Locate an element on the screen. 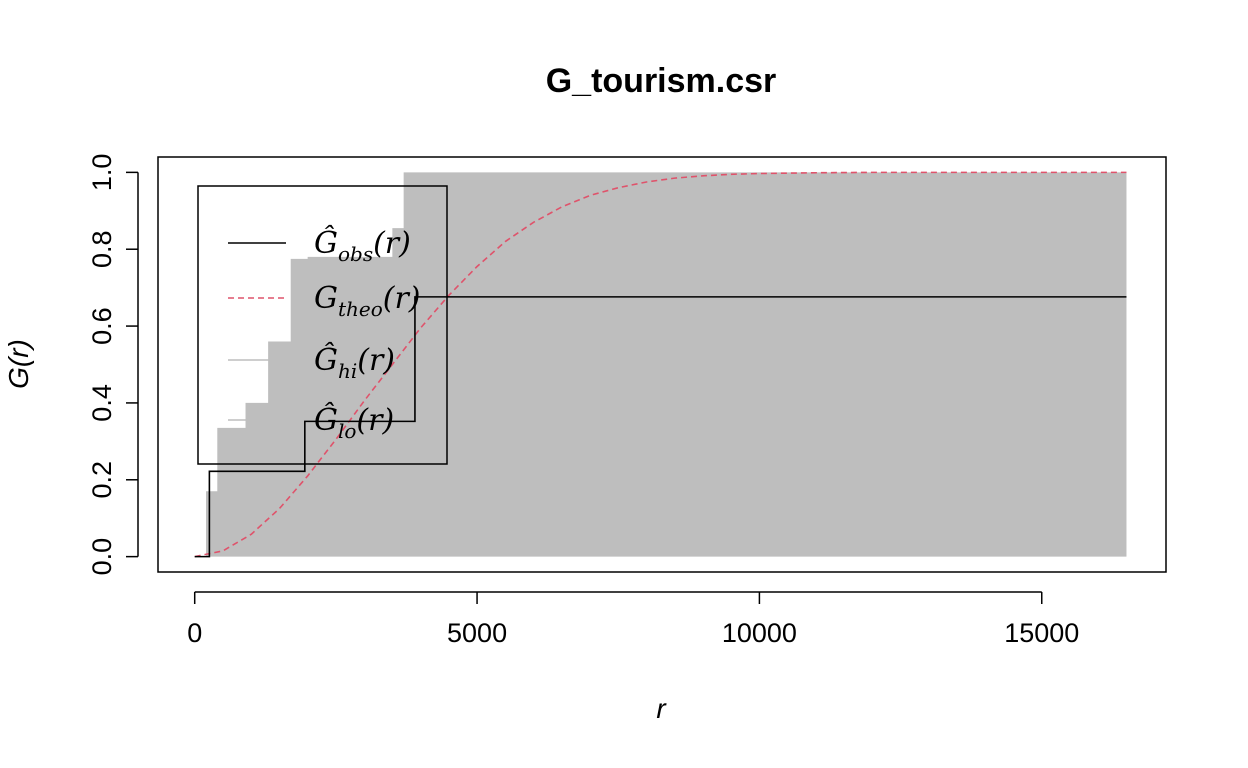  legend-box is located at coordinates (322, 325).